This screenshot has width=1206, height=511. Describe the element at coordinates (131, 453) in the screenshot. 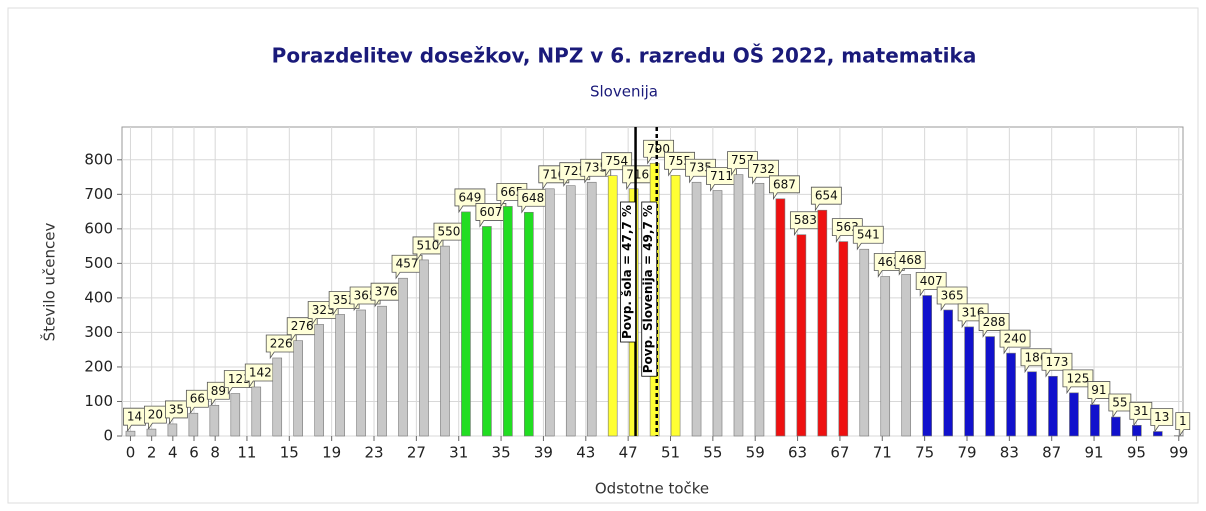

I see `x-tick-label: 0` at that location.